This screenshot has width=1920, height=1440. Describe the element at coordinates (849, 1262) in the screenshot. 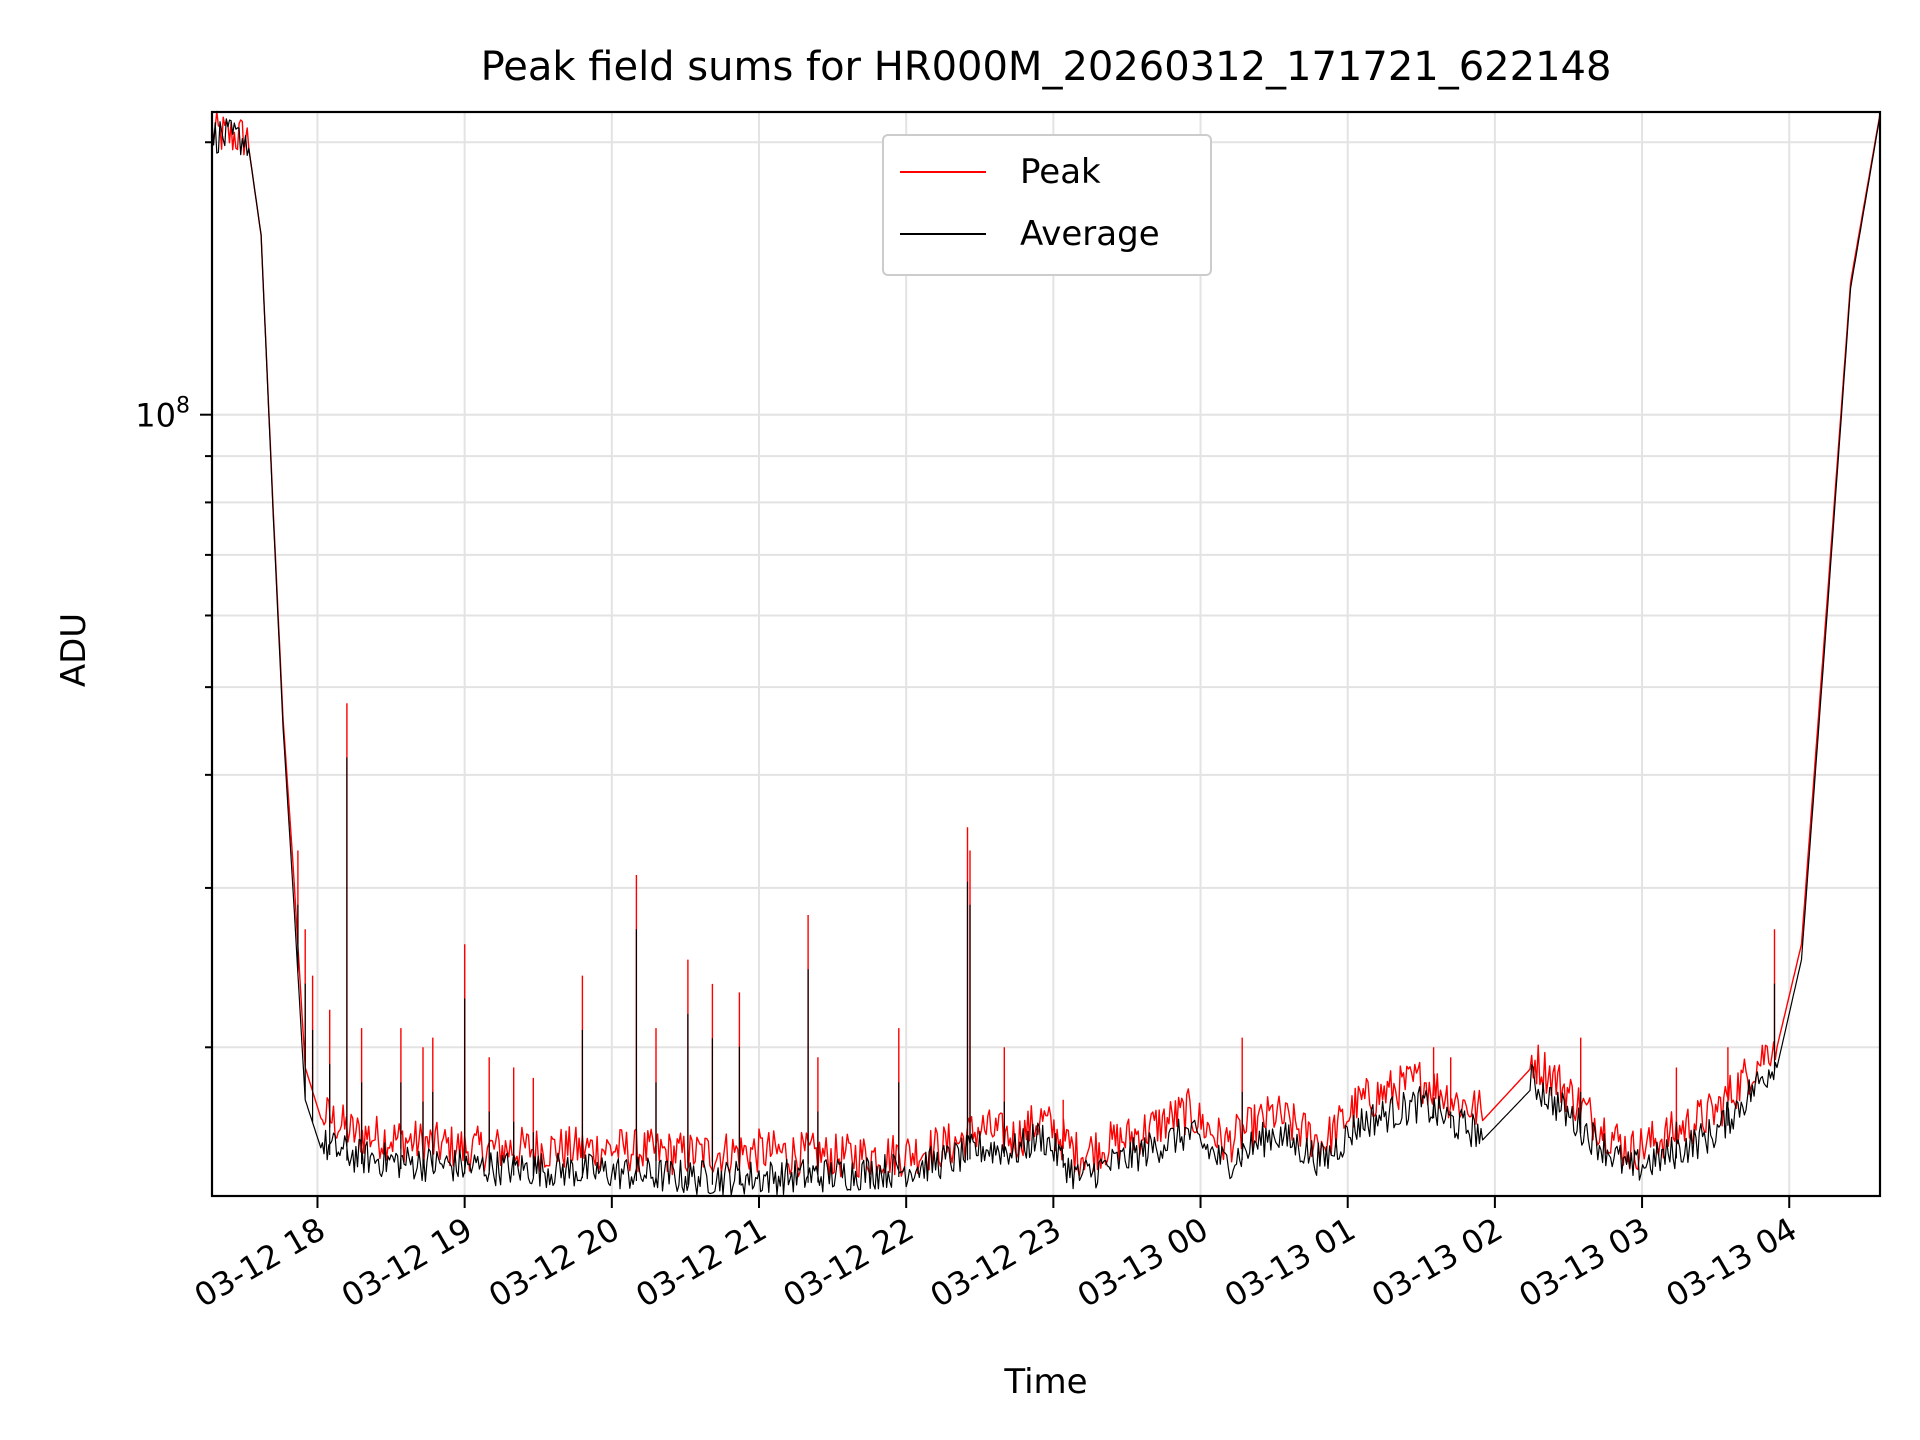

I see `x-tick-label: 03-12 22` at that location.